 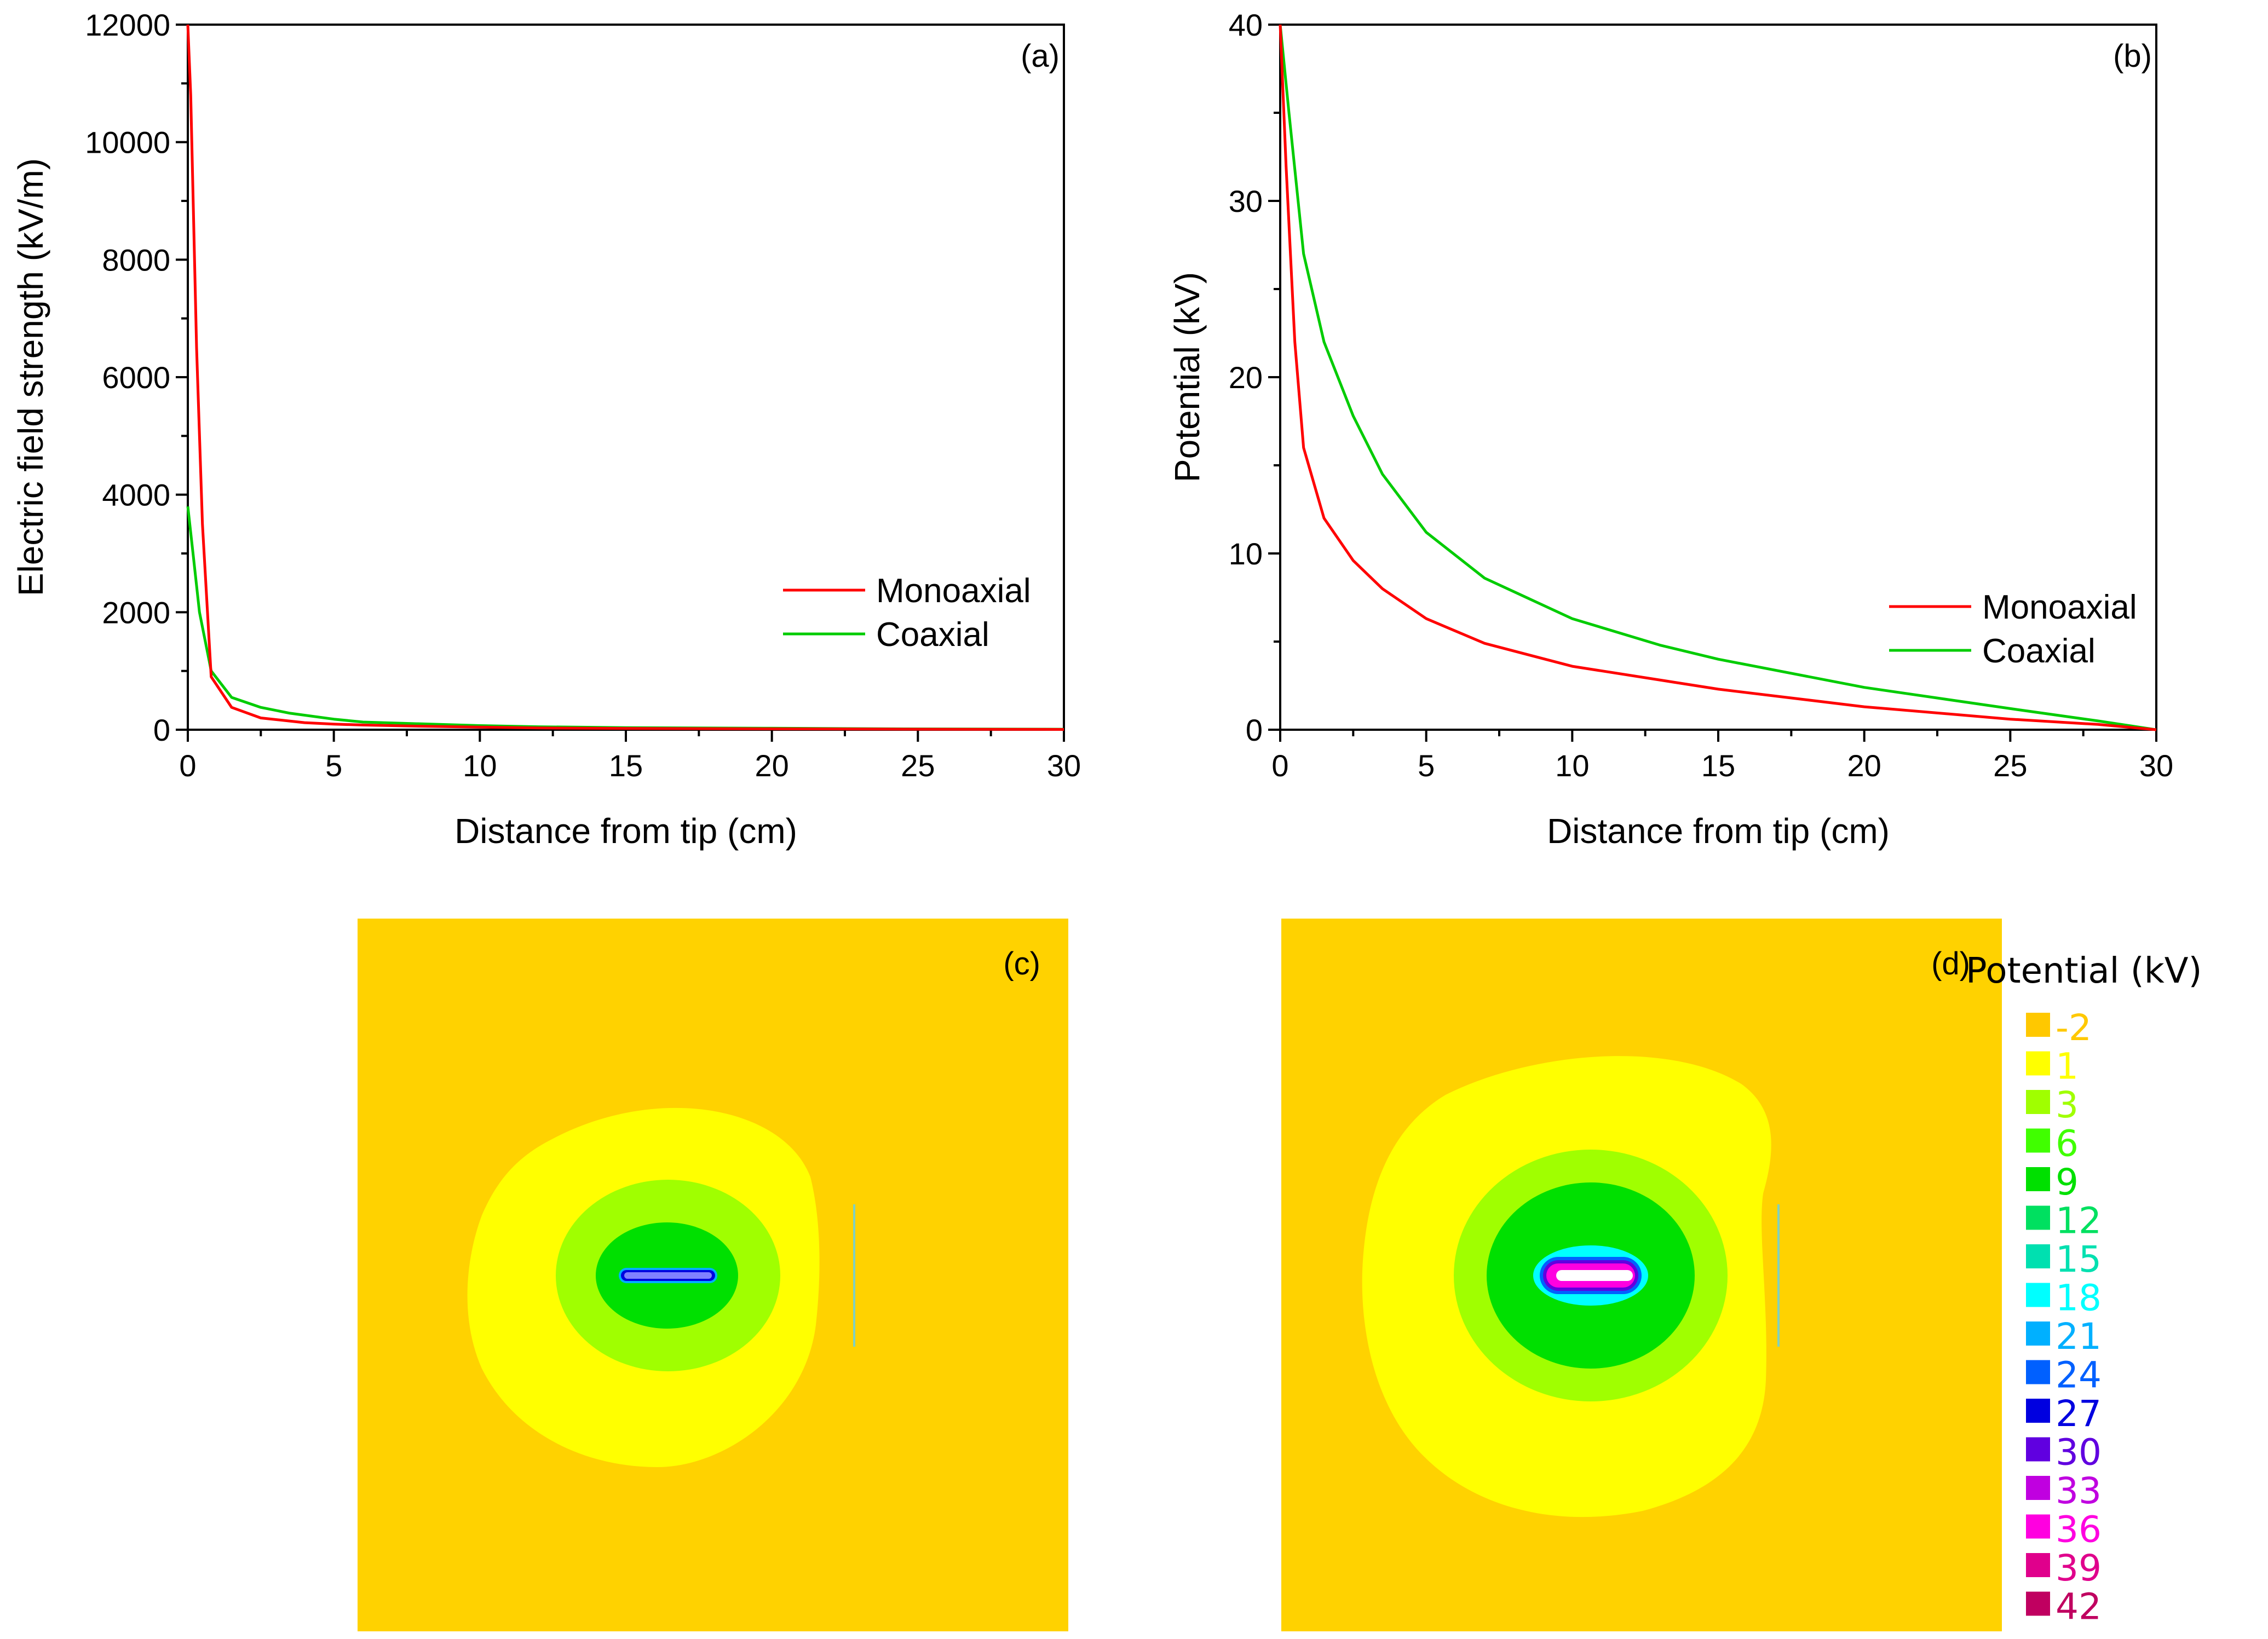 I want to click on panel-a-x-tick-label-3: 15, so click(x=626, y=765).